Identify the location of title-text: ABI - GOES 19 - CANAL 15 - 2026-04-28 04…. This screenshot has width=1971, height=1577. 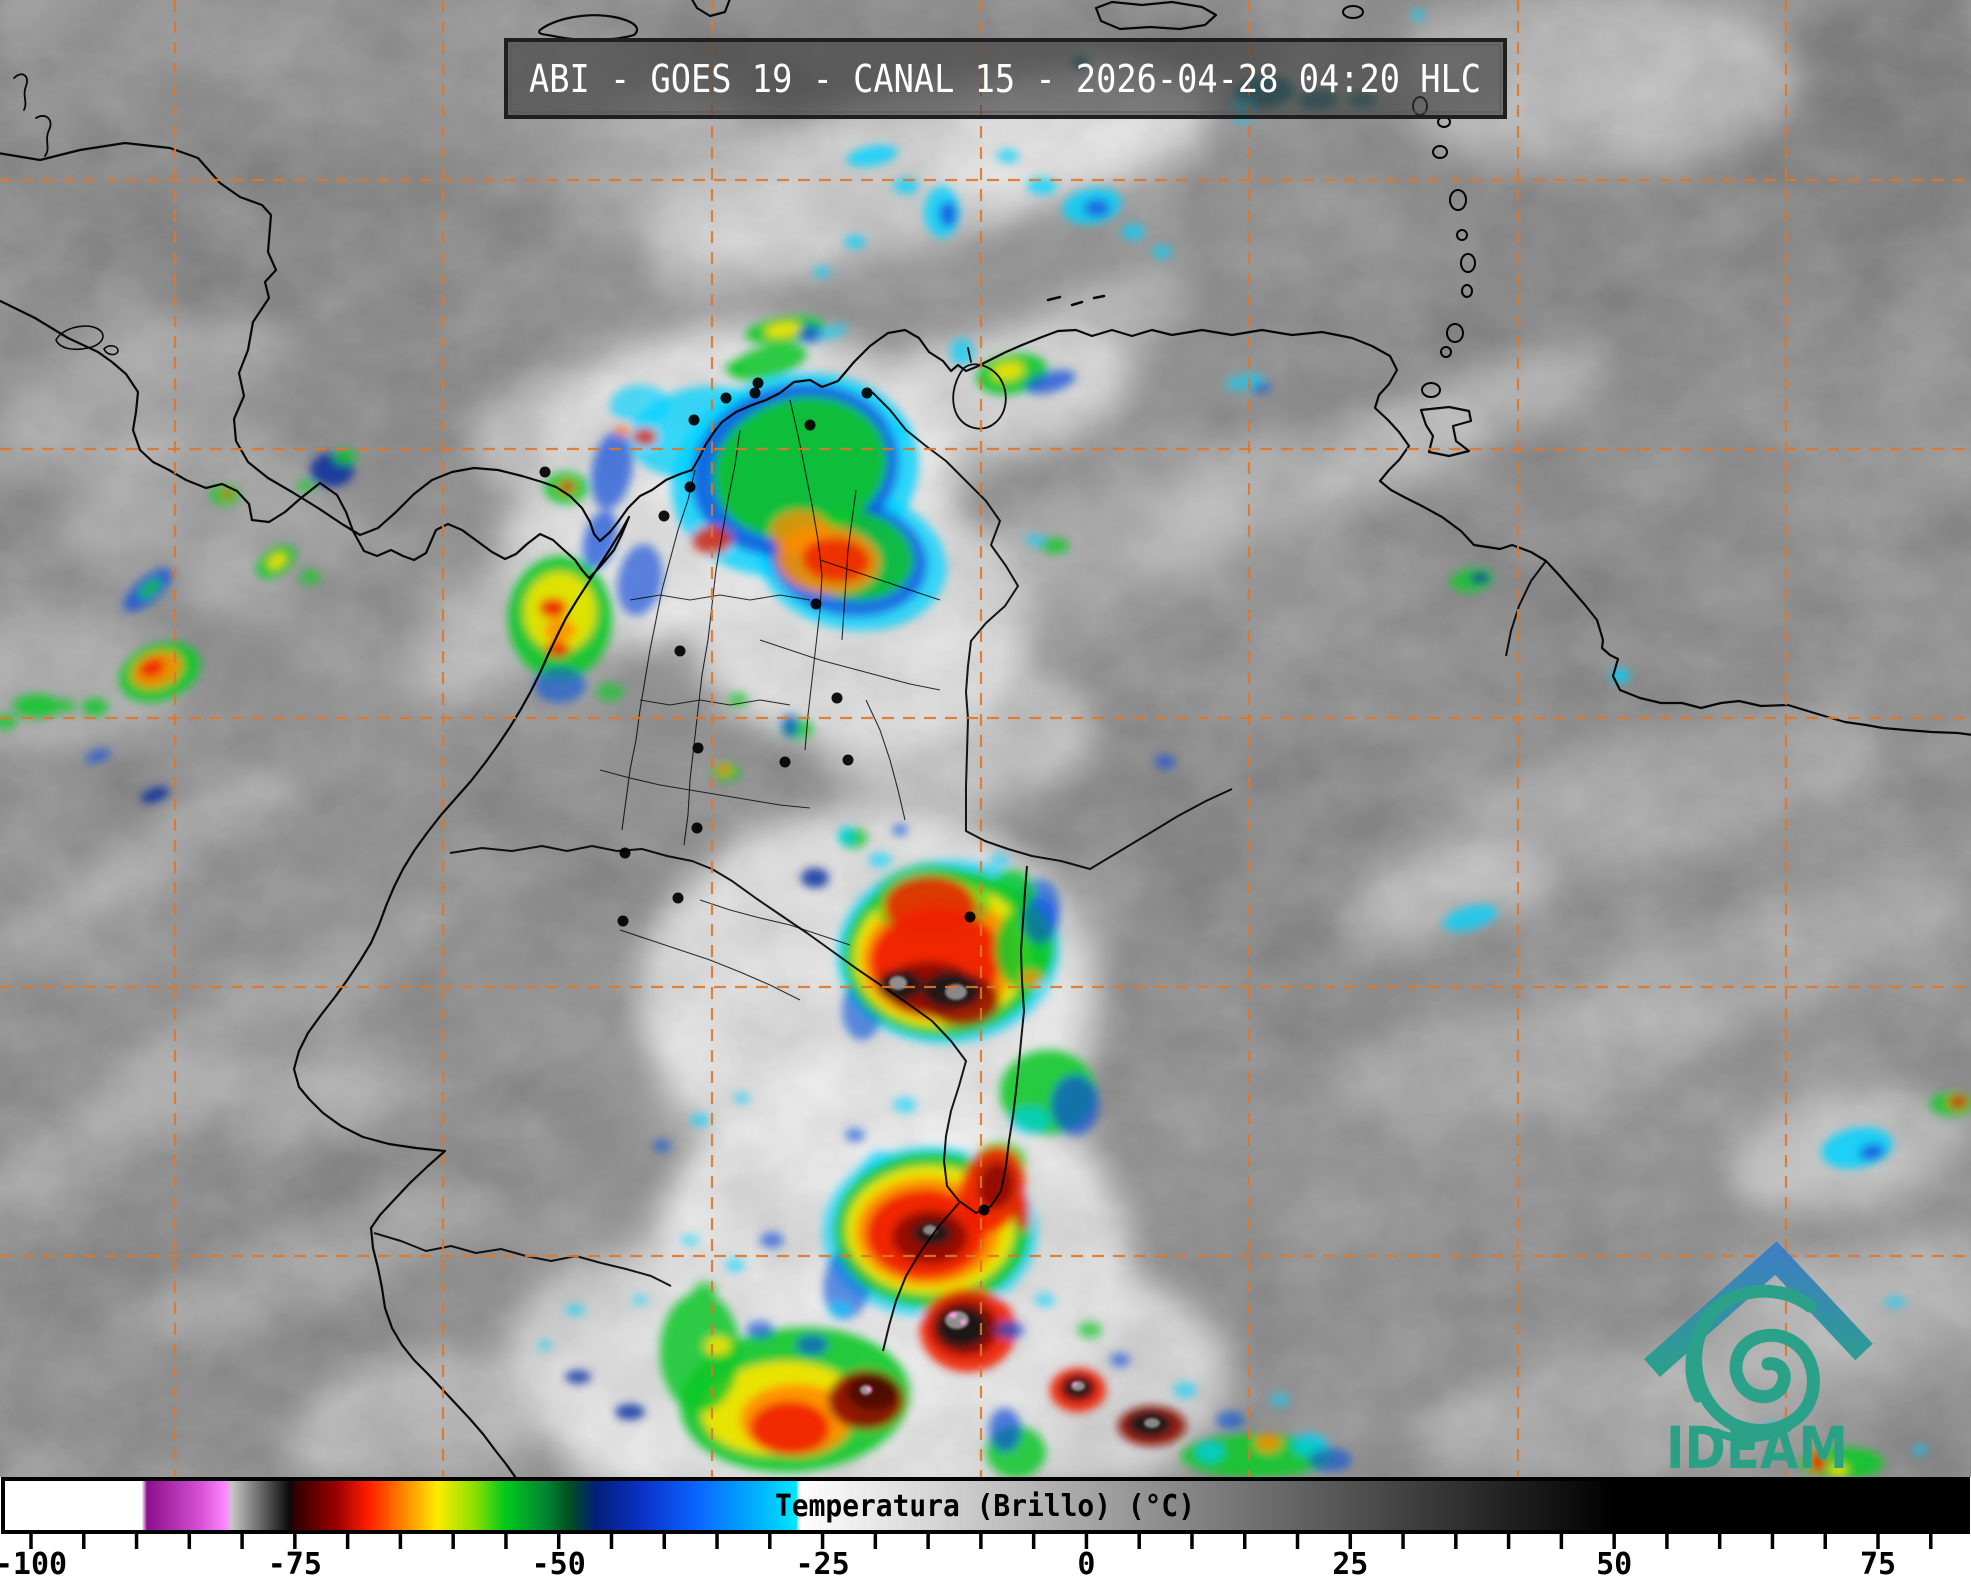
(1005, 79).